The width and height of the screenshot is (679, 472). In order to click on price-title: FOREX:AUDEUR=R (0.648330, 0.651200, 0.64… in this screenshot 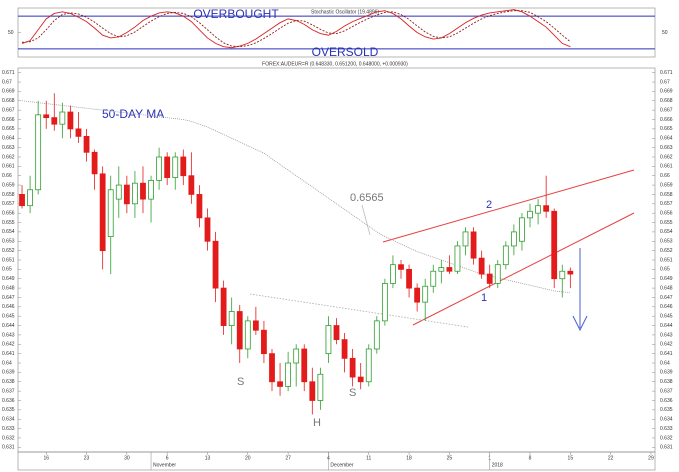, I will do `click(335, 64)`.